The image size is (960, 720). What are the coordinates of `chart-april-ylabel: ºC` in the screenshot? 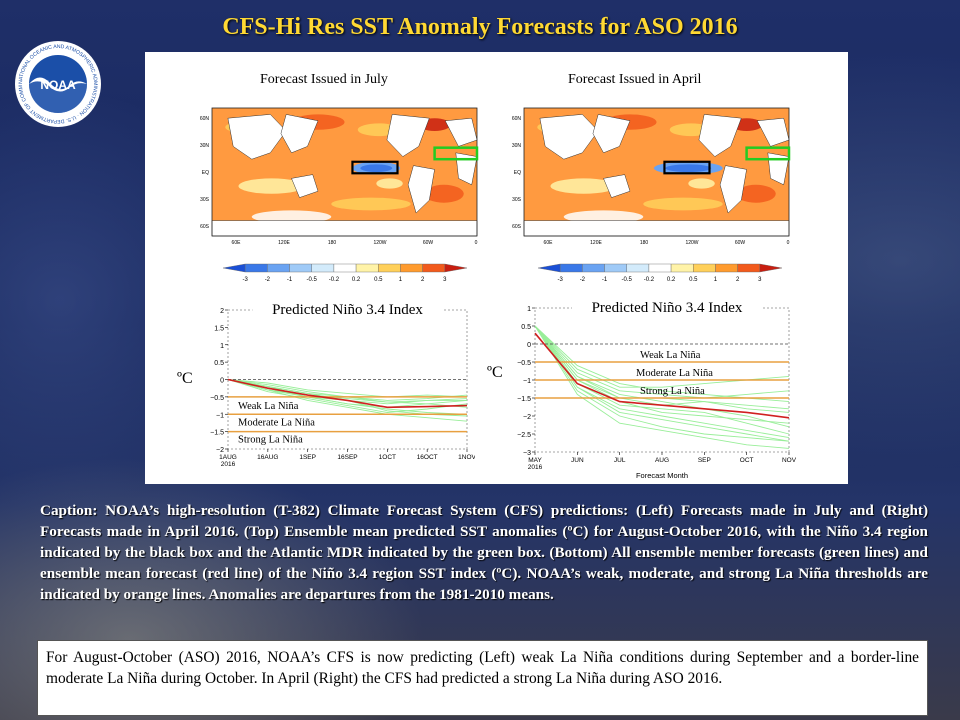 It's located at (495, 372).